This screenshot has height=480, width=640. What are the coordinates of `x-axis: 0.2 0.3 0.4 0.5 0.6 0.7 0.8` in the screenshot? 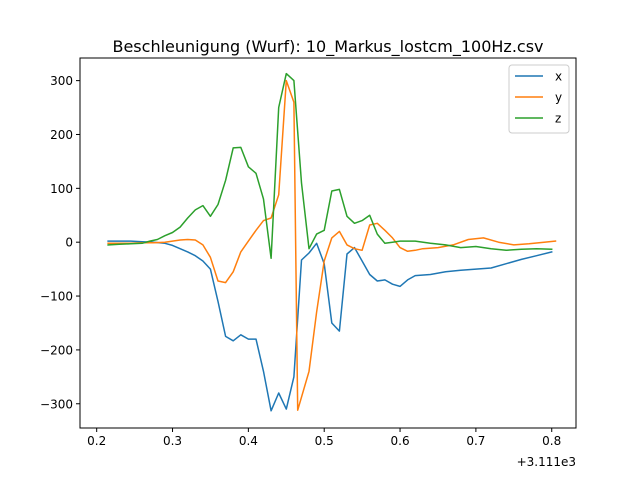 It's located at (324, 438).